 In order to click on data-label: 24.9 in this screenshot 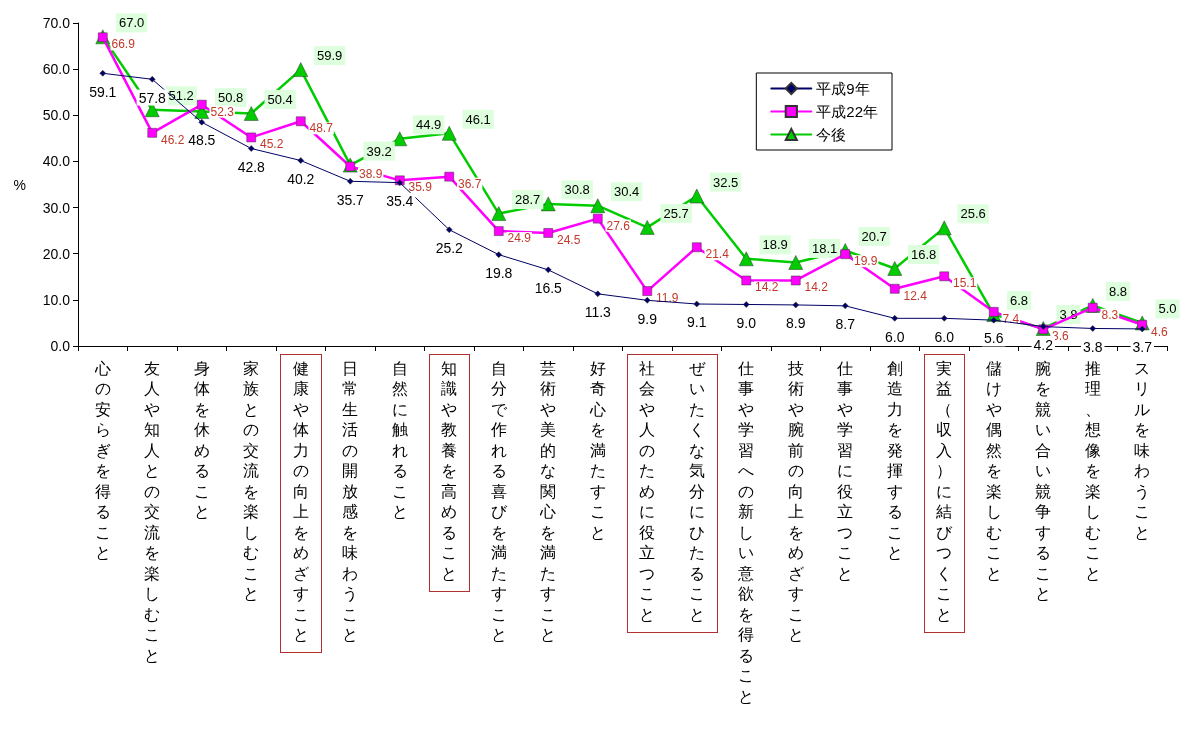, I will do `click(519, 238)`.